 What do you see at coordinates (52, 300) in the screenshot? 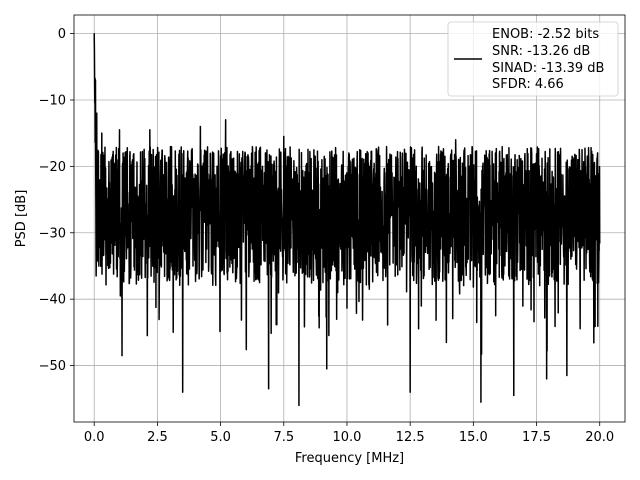
I see `y-tick-label: −40` at bounding box center [52, 300].